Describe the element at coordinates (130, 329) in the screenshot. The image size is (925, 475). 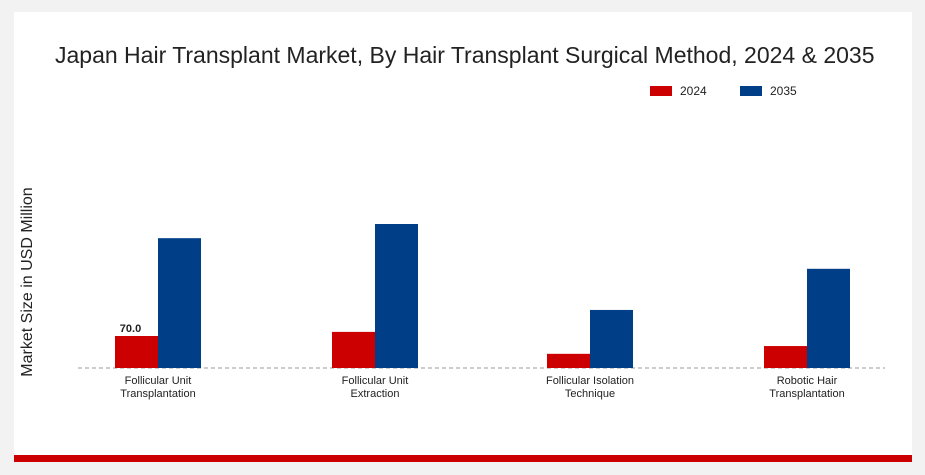
I see `data-label: 70.0` at that location.